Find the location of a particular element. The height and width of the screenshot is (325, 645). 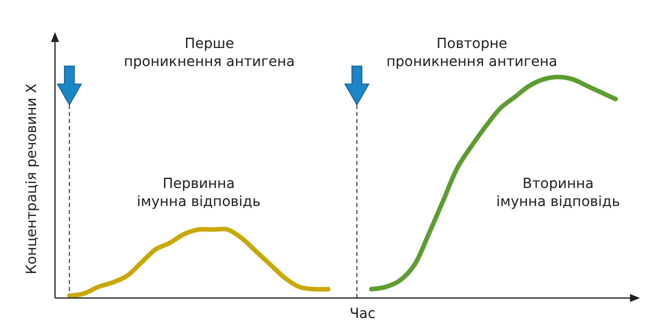

text: Перше проникнення антигена is located at coordinates (209, 53).